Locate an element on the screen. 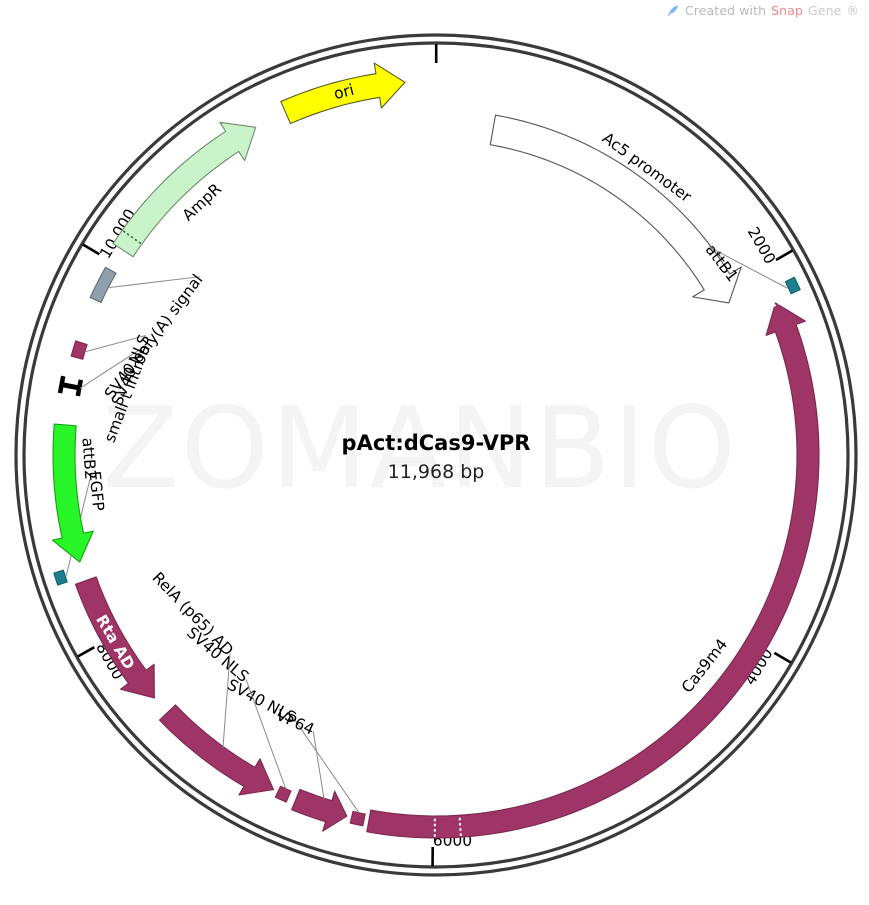 Image resolution: width=869 pixels, height=905 pixels. credit-registered-mark: ® is located at coordinates (852, 10).